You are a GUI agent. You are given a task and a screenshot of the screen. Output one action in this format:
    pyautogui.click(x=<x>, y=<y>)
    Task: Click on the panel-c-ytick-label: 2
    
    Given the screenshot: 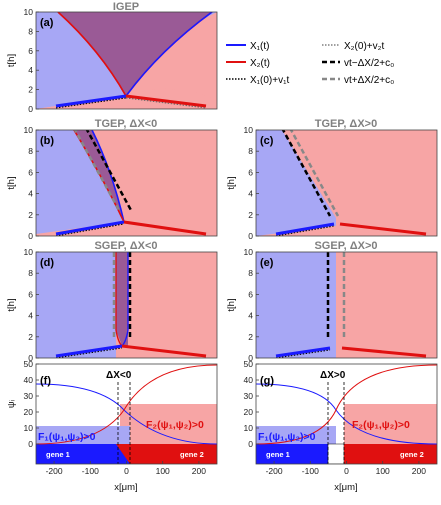 What is the action you would take?
    pyautogui.click(x=250, y=215)
    